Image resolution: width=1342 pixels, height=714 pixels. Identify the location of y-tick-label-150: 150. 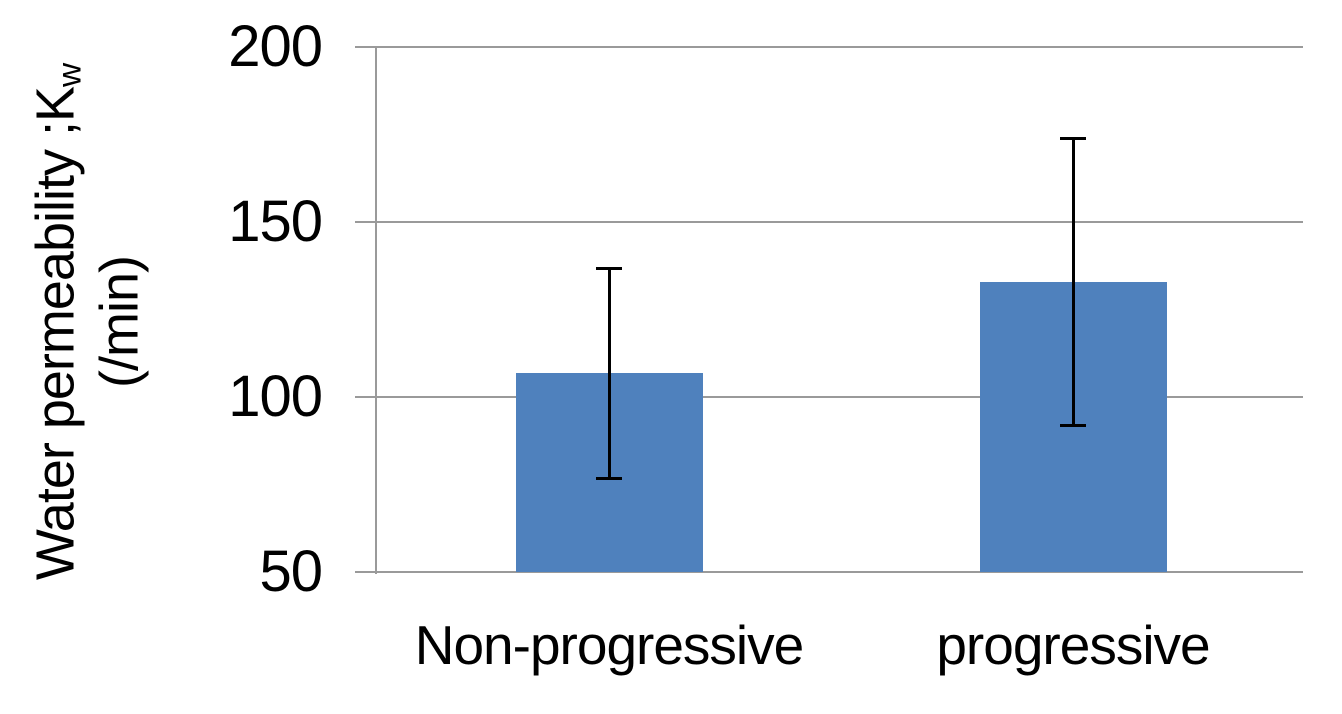
(275, 221).